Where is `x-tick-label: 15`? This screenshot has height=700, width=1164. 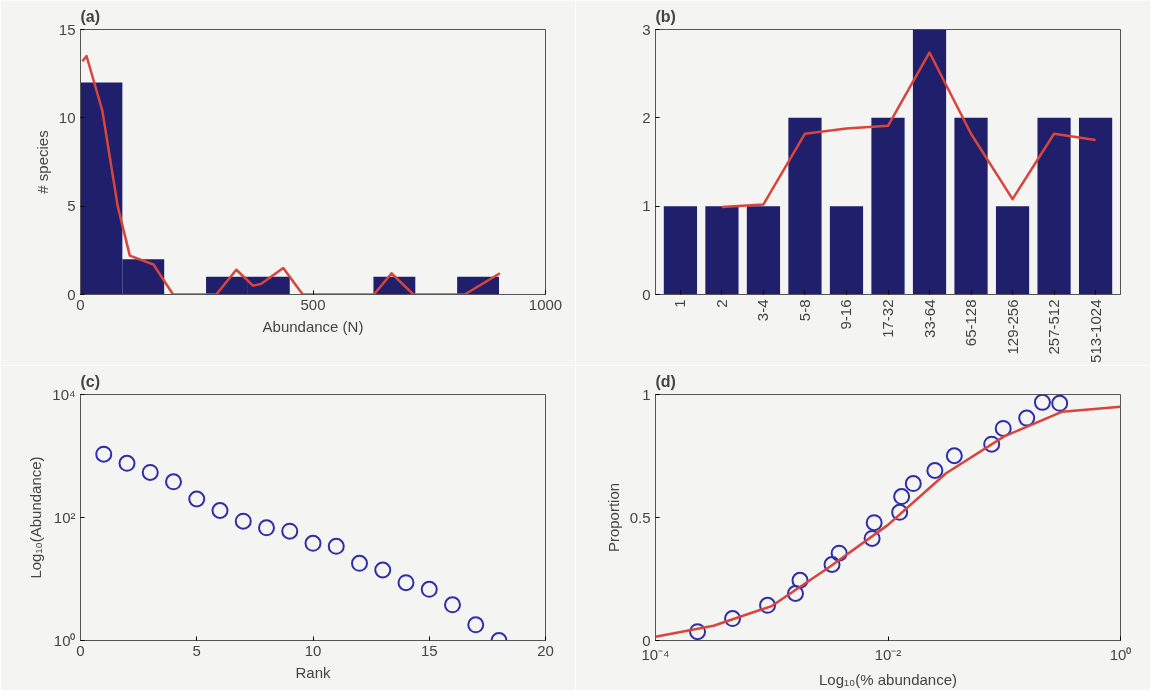 x-tick-label: 15 is located at coordinates (429, 650).